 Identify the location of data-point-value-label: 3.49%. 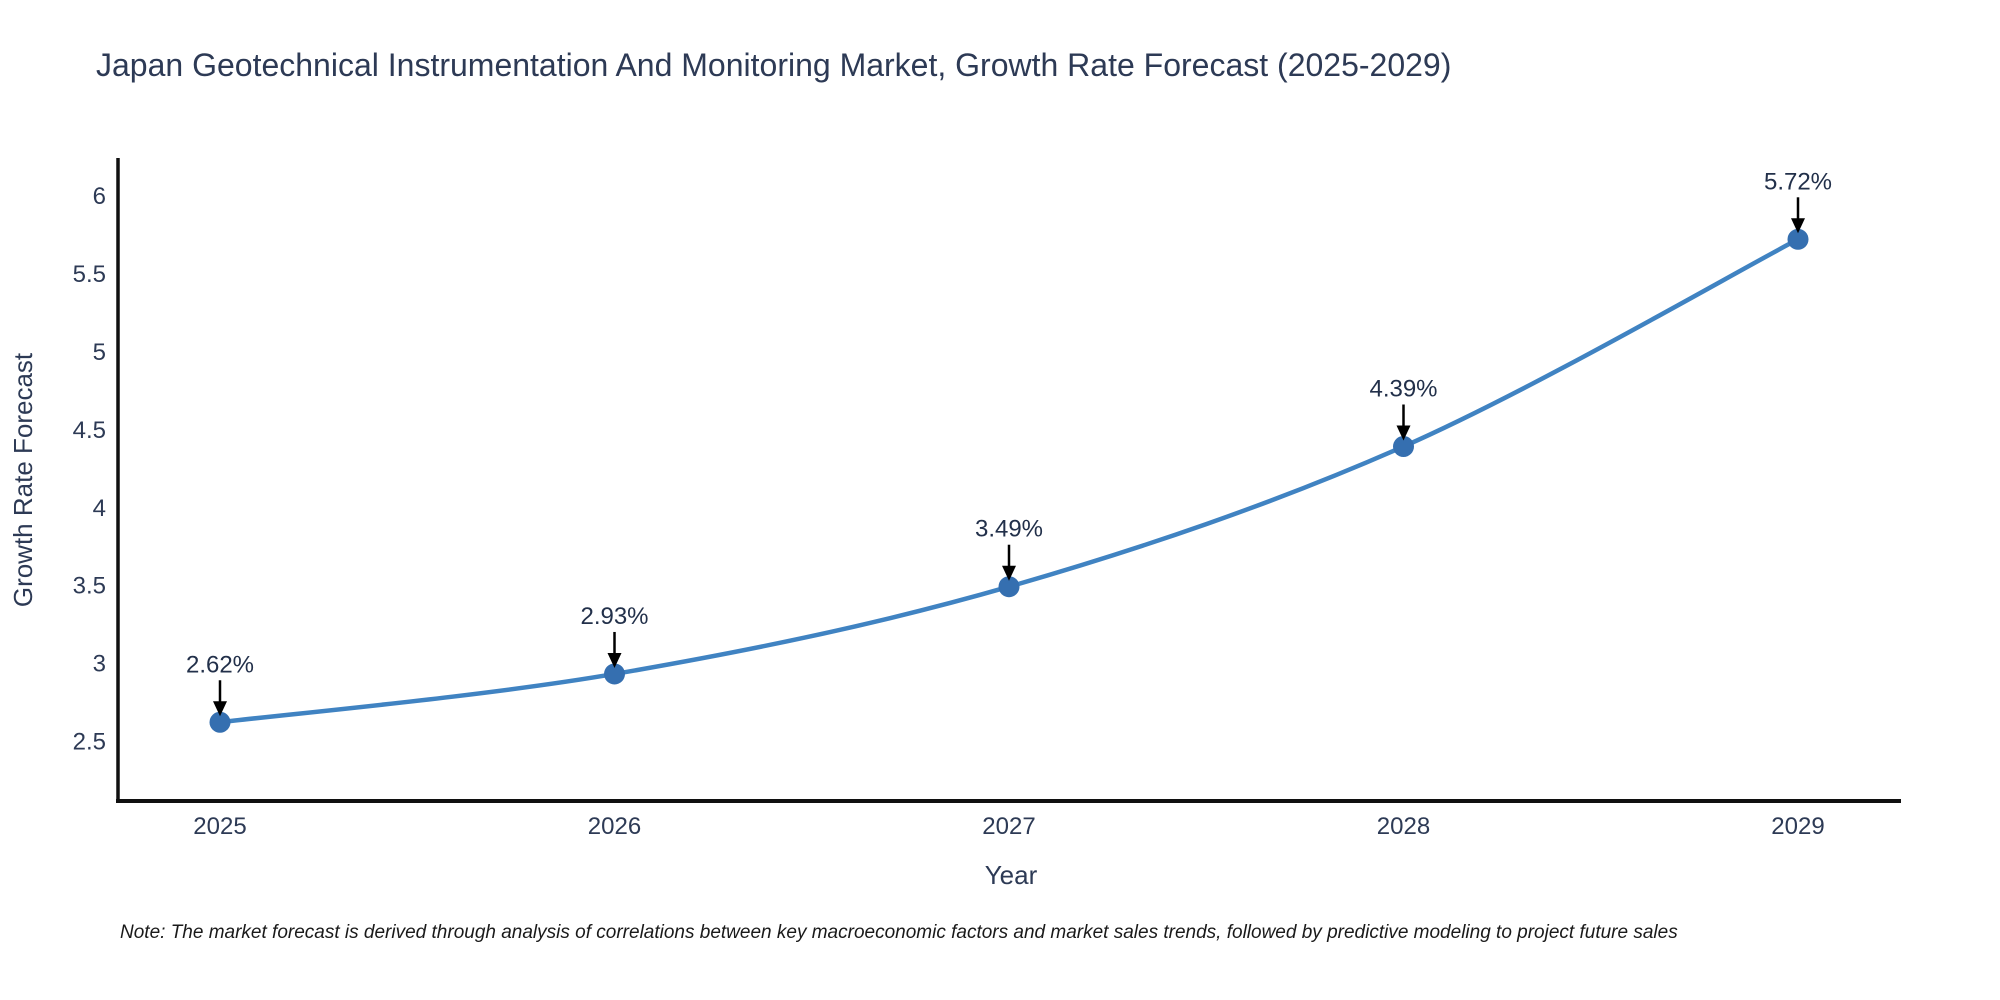
(1009, 529).